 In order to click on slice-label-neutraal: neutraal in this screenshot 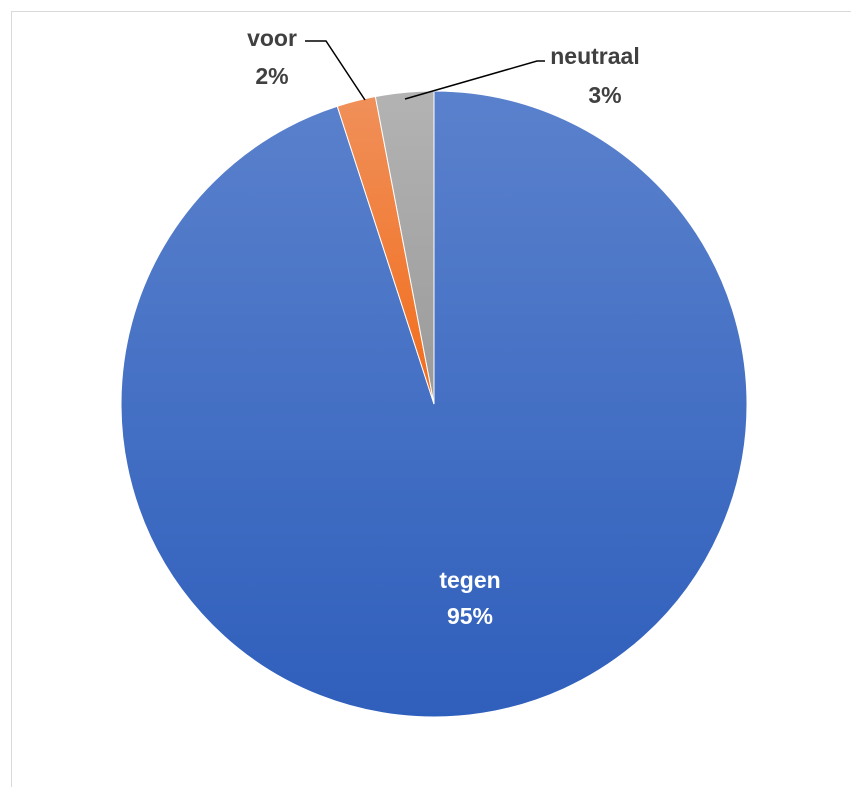, I will do `click(594, 56)`.